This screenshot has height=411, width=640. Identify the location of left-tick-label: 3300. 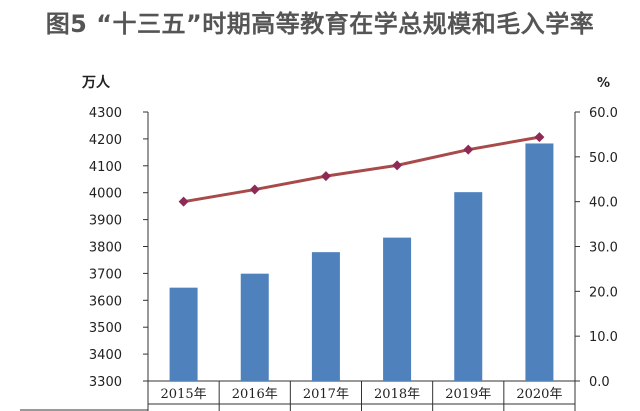
(105, 382).